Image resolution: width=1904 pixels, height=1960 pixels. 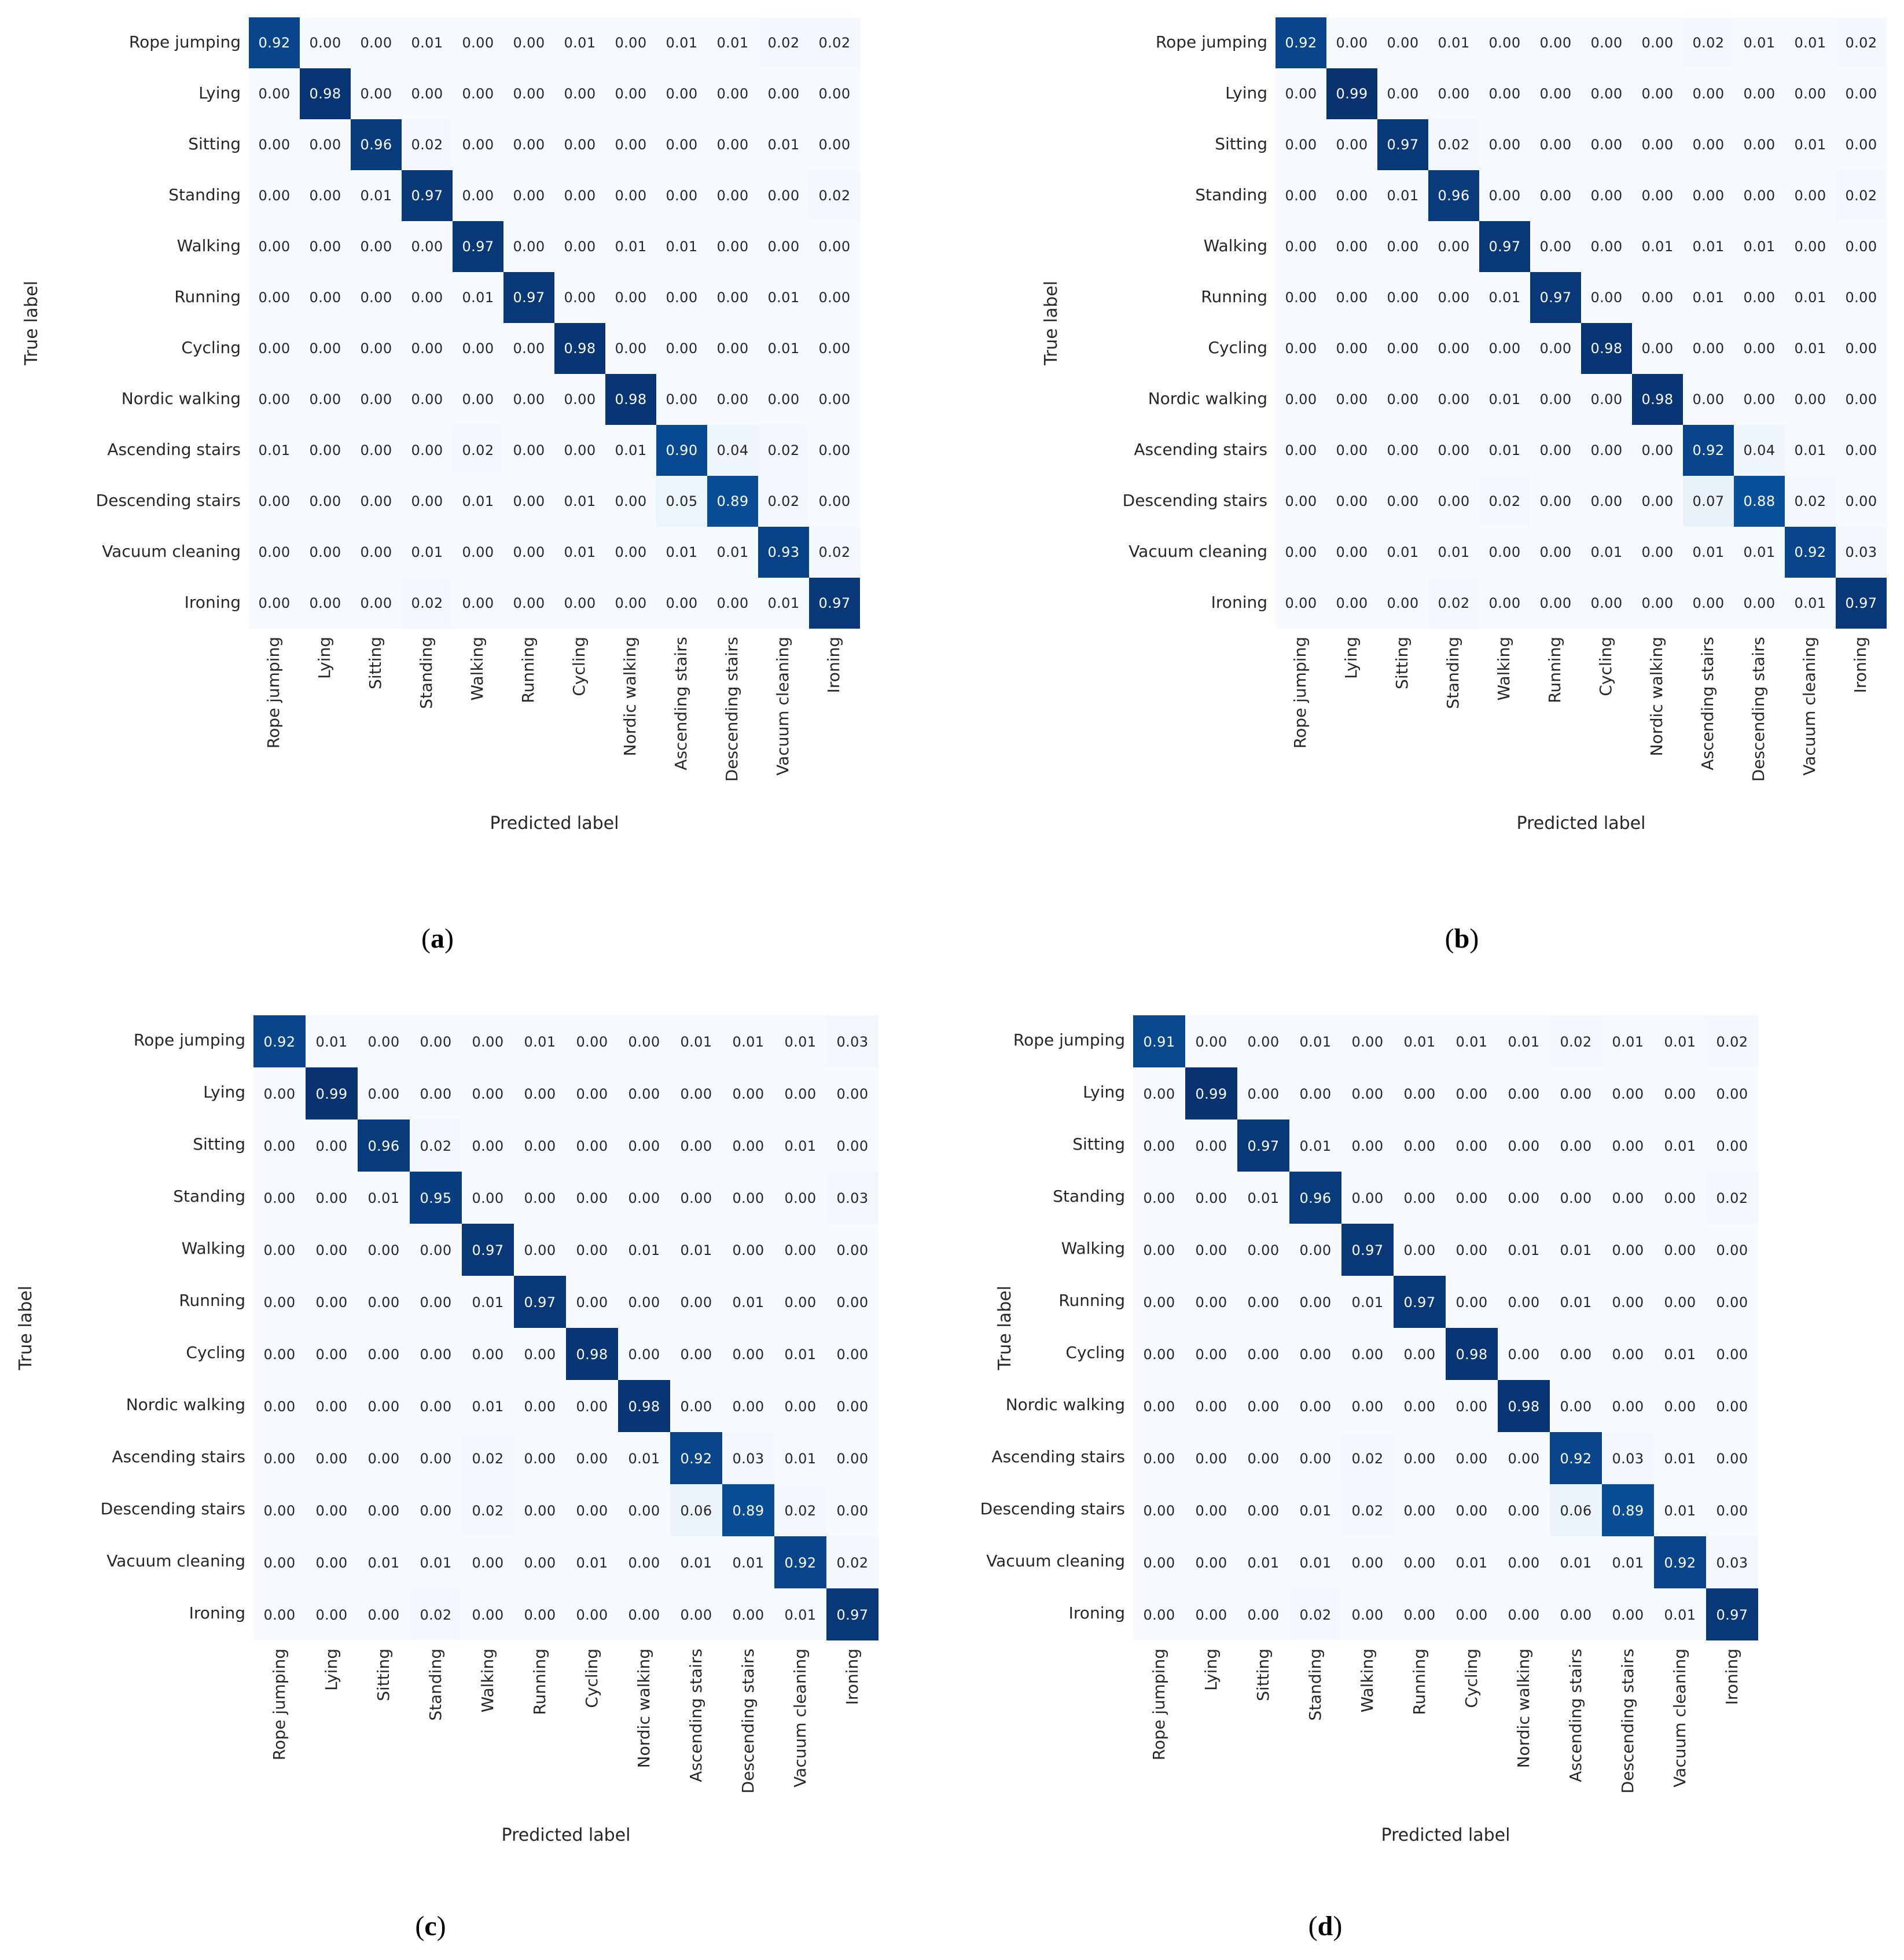 I want to click on x-tick-label: Nordic walking, so click(x=644, y=1747).